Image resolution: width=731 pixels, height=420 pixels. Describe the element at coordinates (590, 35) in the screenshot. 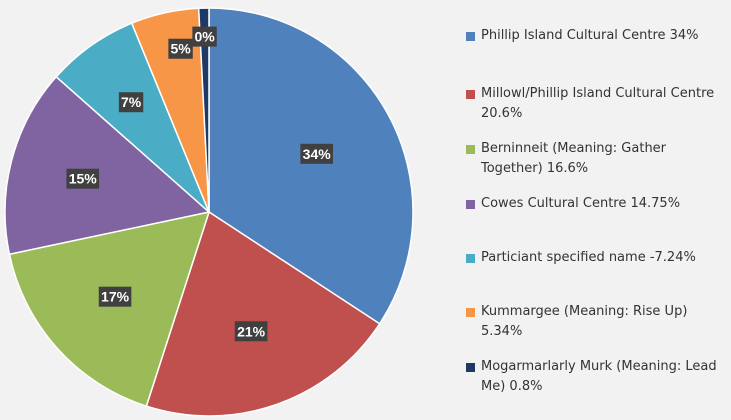

I see `legend-label: Phillip Island Cultural Centre 34%` at that location.